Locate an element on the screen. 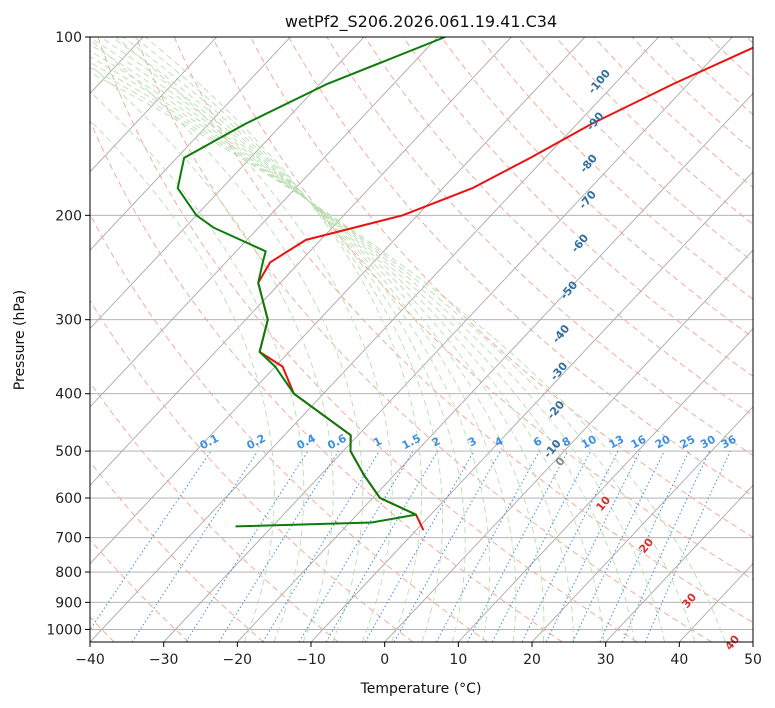 Image resolution: width=775 pixels, height=708 pixels. mixing-ratio-label: 36 is located at coordinates (729, 442).